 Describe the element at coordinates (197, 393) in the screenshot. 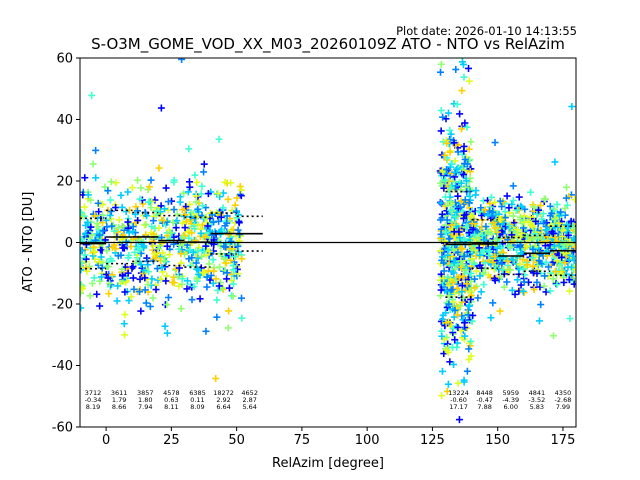

I see `bin-stat-label: 6385` at that location.